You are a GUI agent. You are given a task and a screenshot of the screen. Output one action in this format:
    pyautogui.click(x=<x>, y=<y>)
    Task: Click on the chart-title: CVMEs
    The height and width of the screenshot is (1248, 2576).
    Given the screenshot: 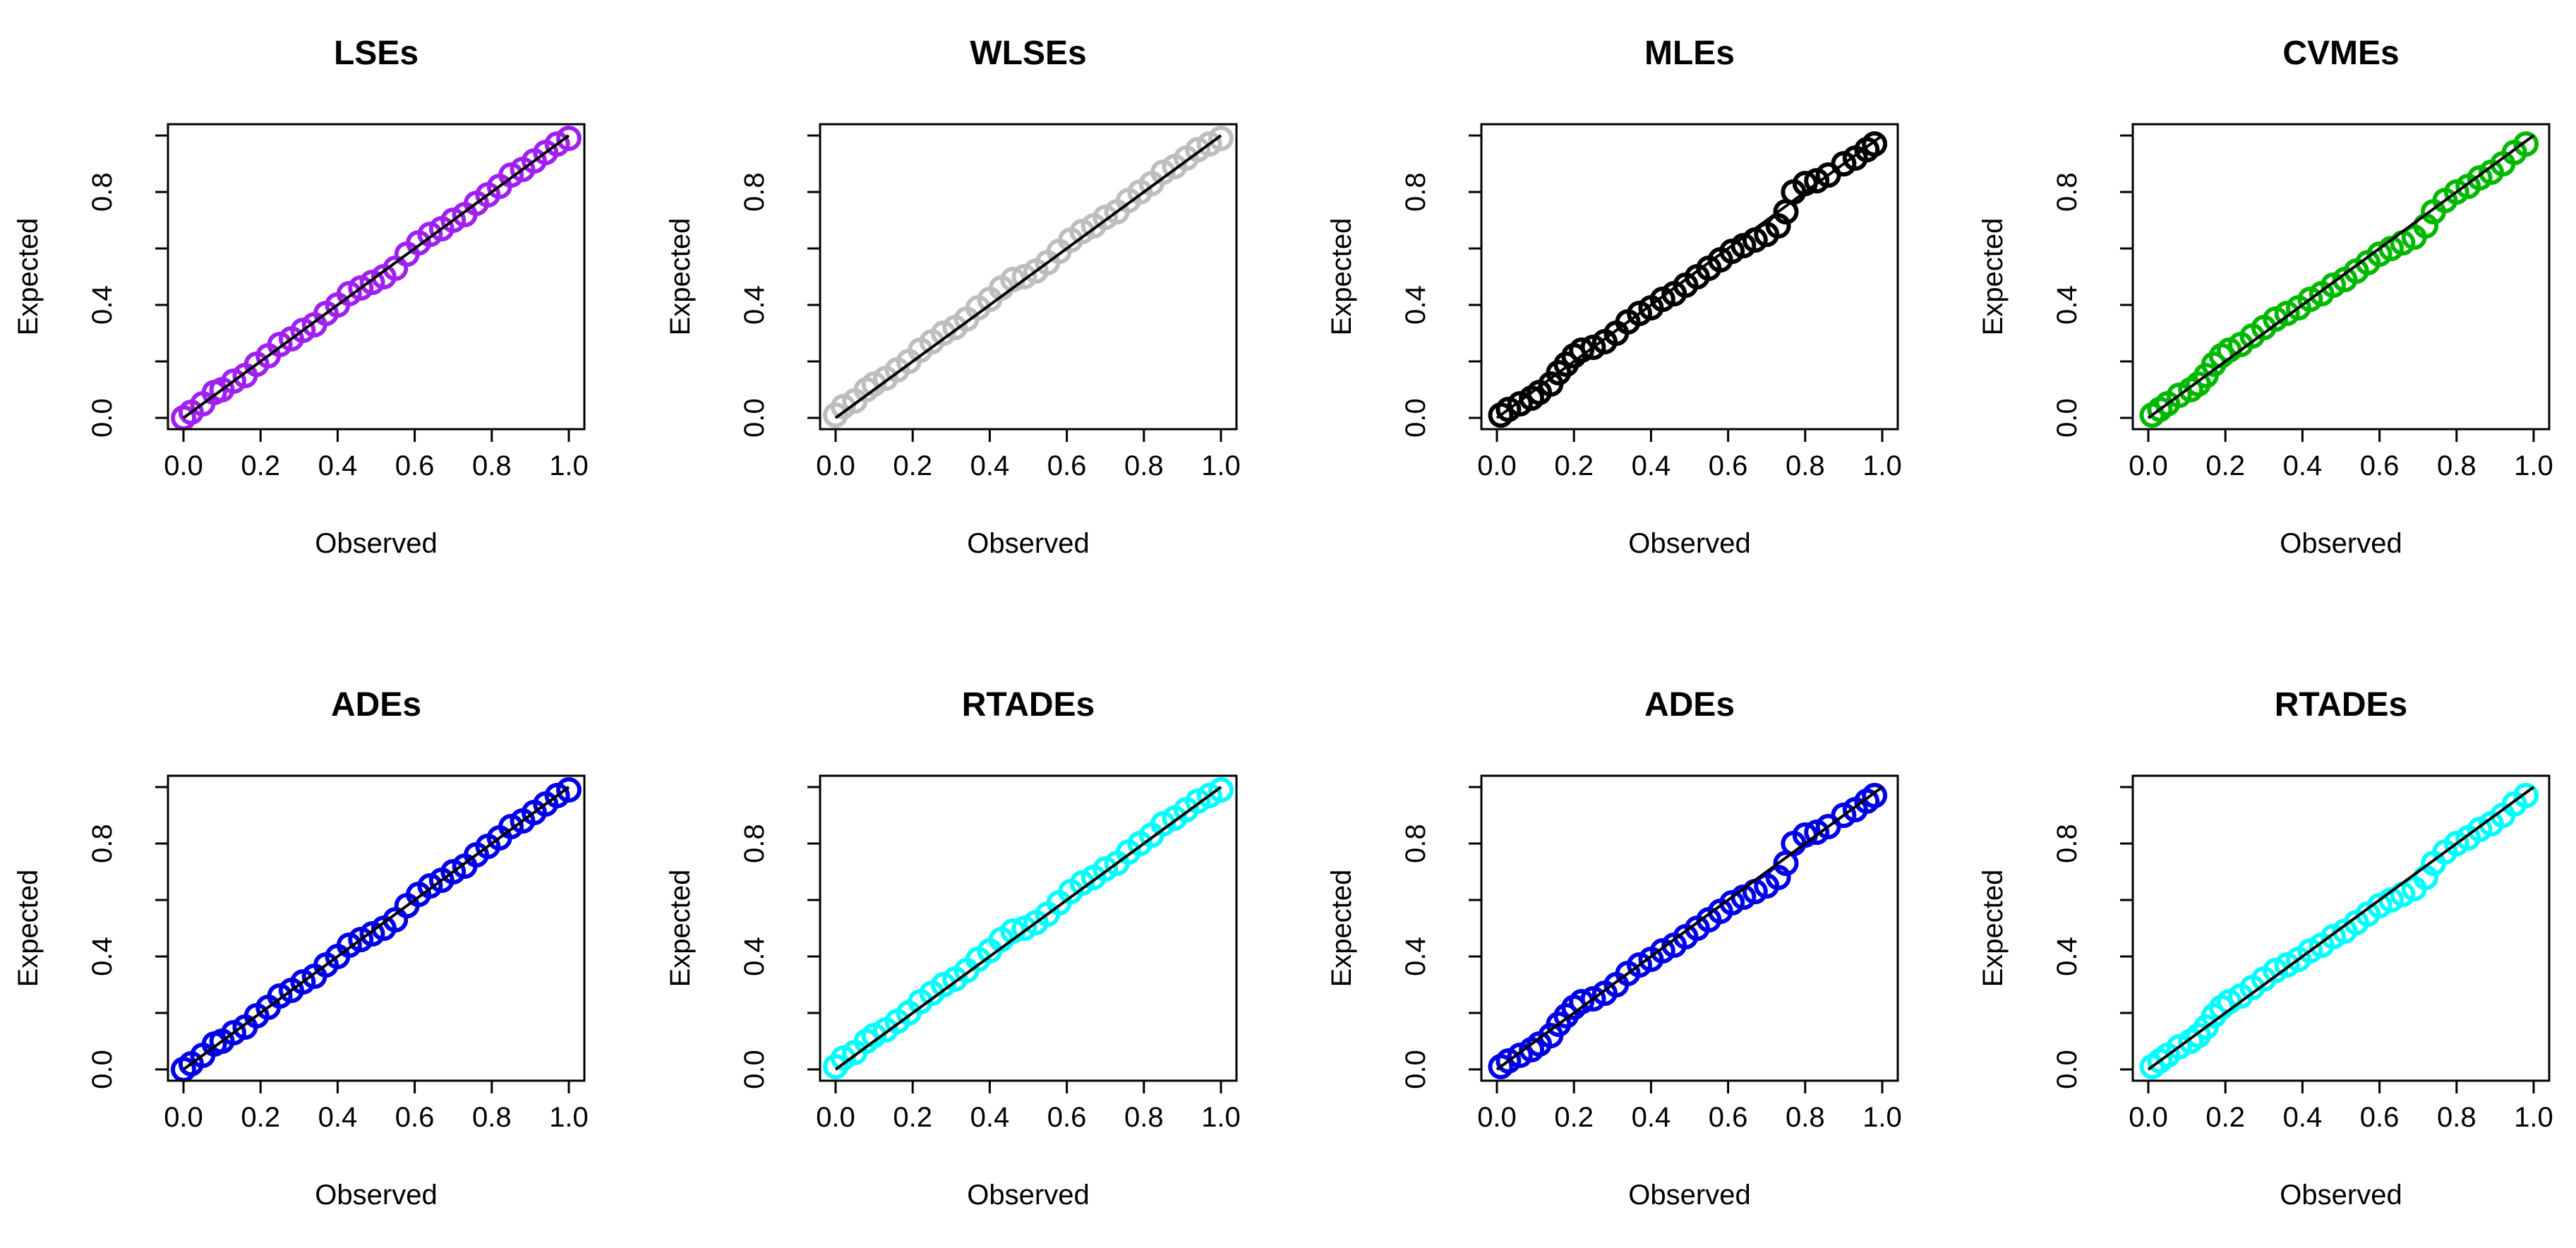 What is the action you would take?
    pyautogui.click(x=2340, y=54)
    